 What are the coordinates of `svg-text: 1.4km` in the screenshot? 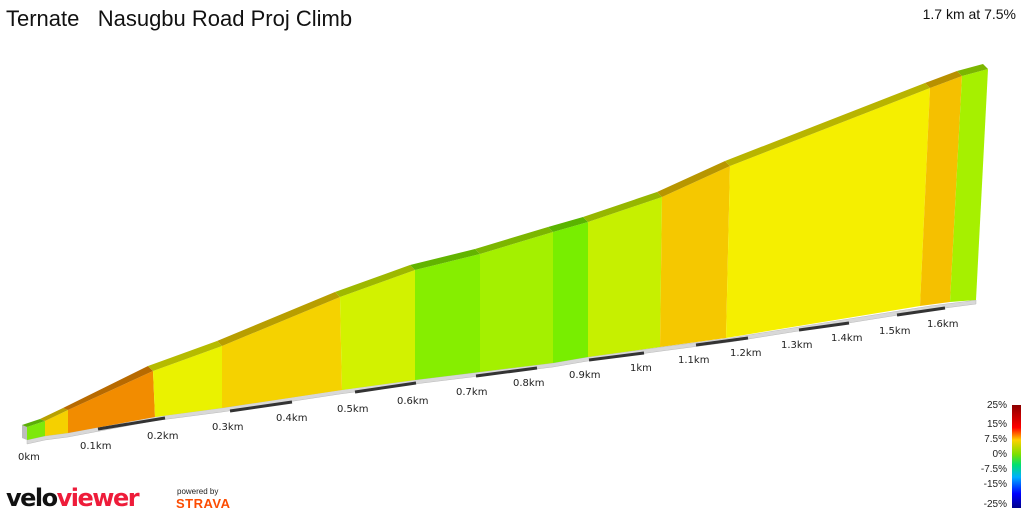 It's located at (846, 338).